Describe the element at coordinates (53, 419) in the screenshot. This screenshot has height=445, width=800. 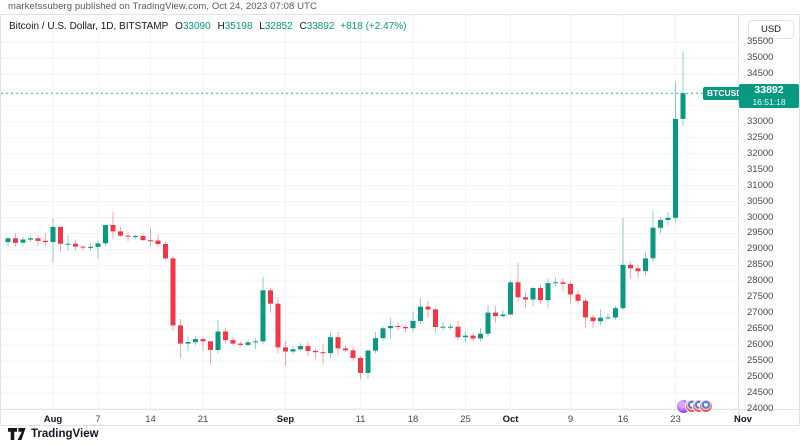
I see `time-tick-label: Aug` at that location.